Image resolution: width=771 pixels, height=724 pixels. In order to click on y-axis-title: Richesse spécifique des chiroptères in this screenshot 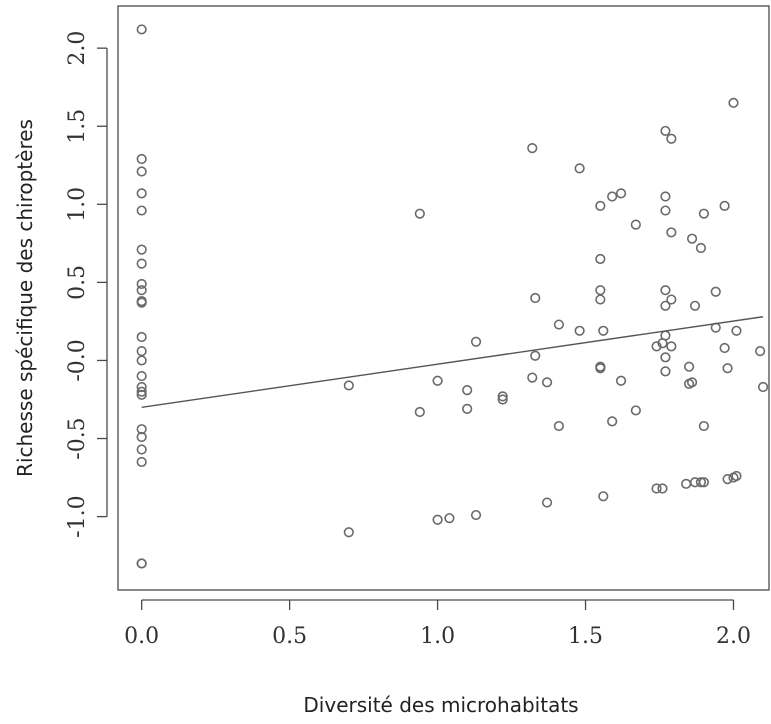, I will do `click(25, 298)`.